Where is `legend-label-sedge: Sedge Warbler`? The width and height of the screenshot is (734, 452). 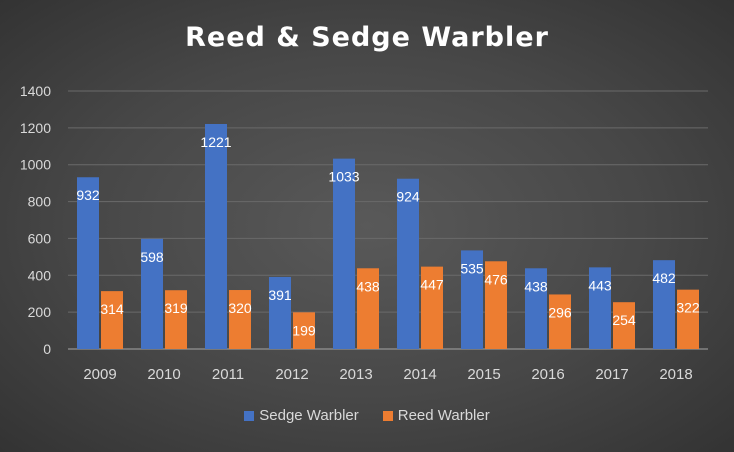
legend-label-sedge: Sedge Warbler is located at coordinates (309, 415).